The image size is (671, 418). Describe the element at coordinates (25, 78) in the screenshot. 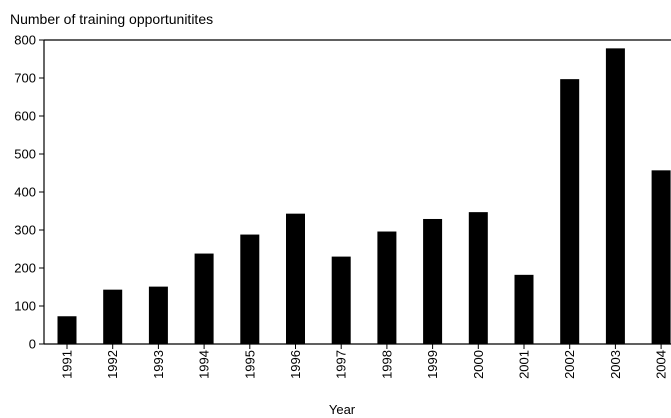

I see `y-tick-label: 700` at that location.